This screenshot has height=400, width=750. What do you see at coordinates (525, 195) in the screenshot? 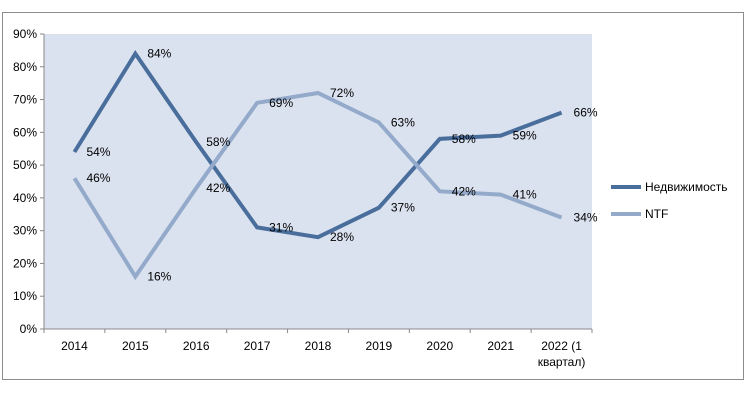
I see `data-label: 41%` at bounding box center [525, 195].